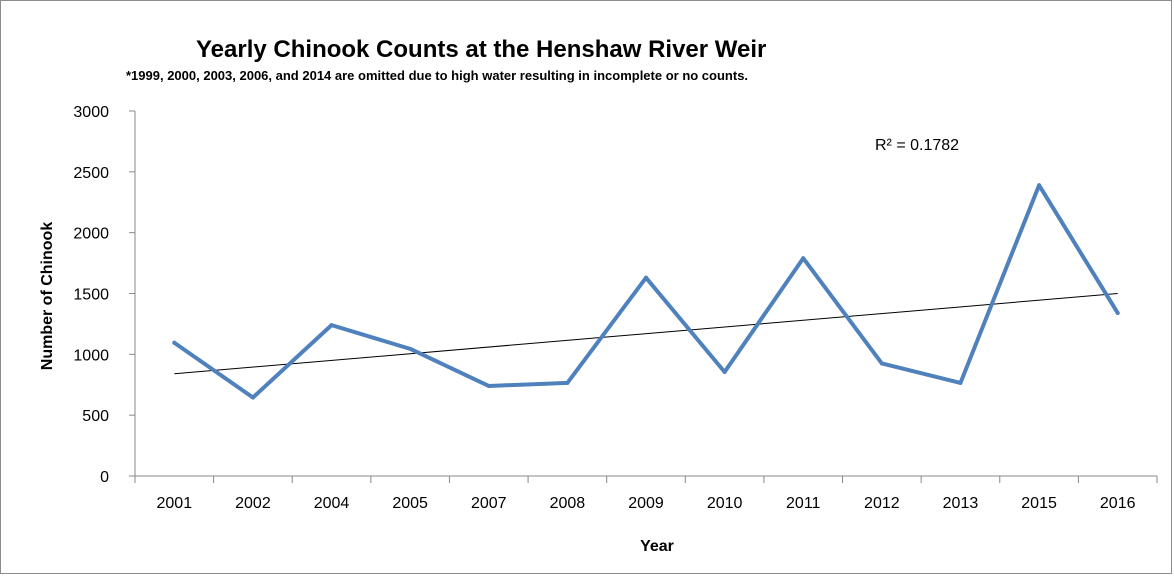 The image size is (1174, 576). Describe the element at coordinates (175, 503) in the screenshot. I see `x-tick-label: 2001` at that location.